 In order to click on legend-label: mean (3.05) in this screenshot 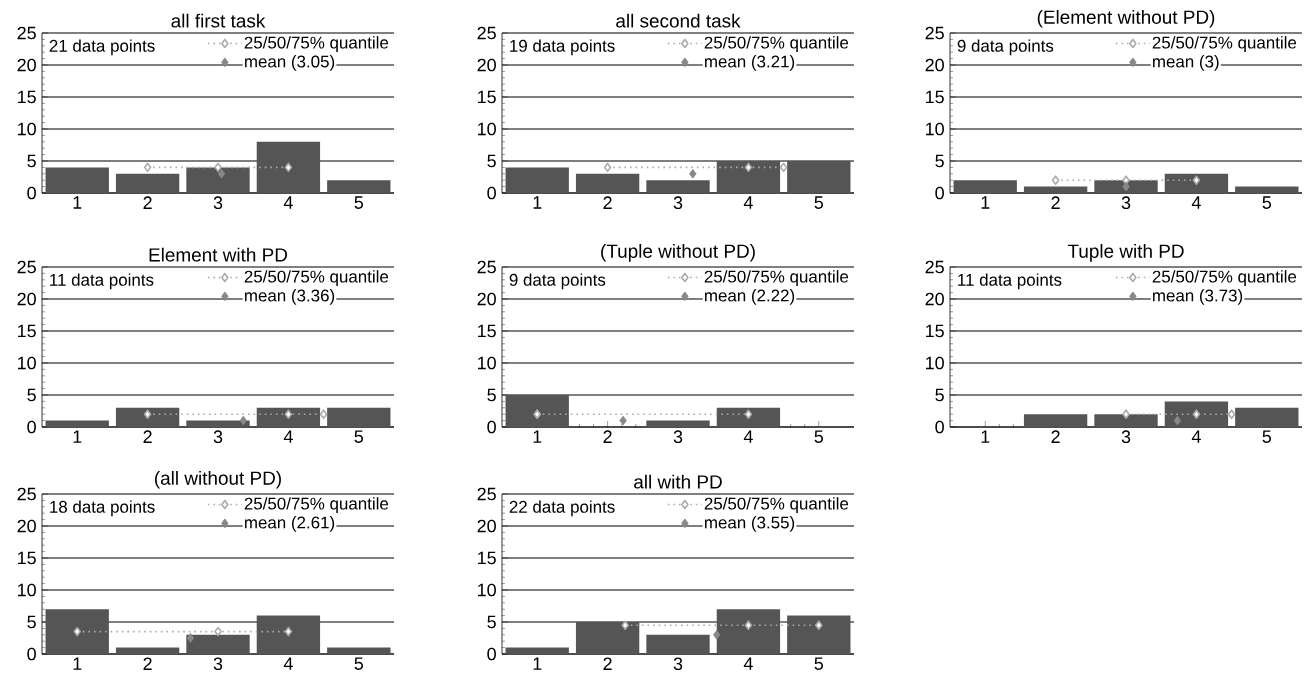, I will do `click(289, 63)`.